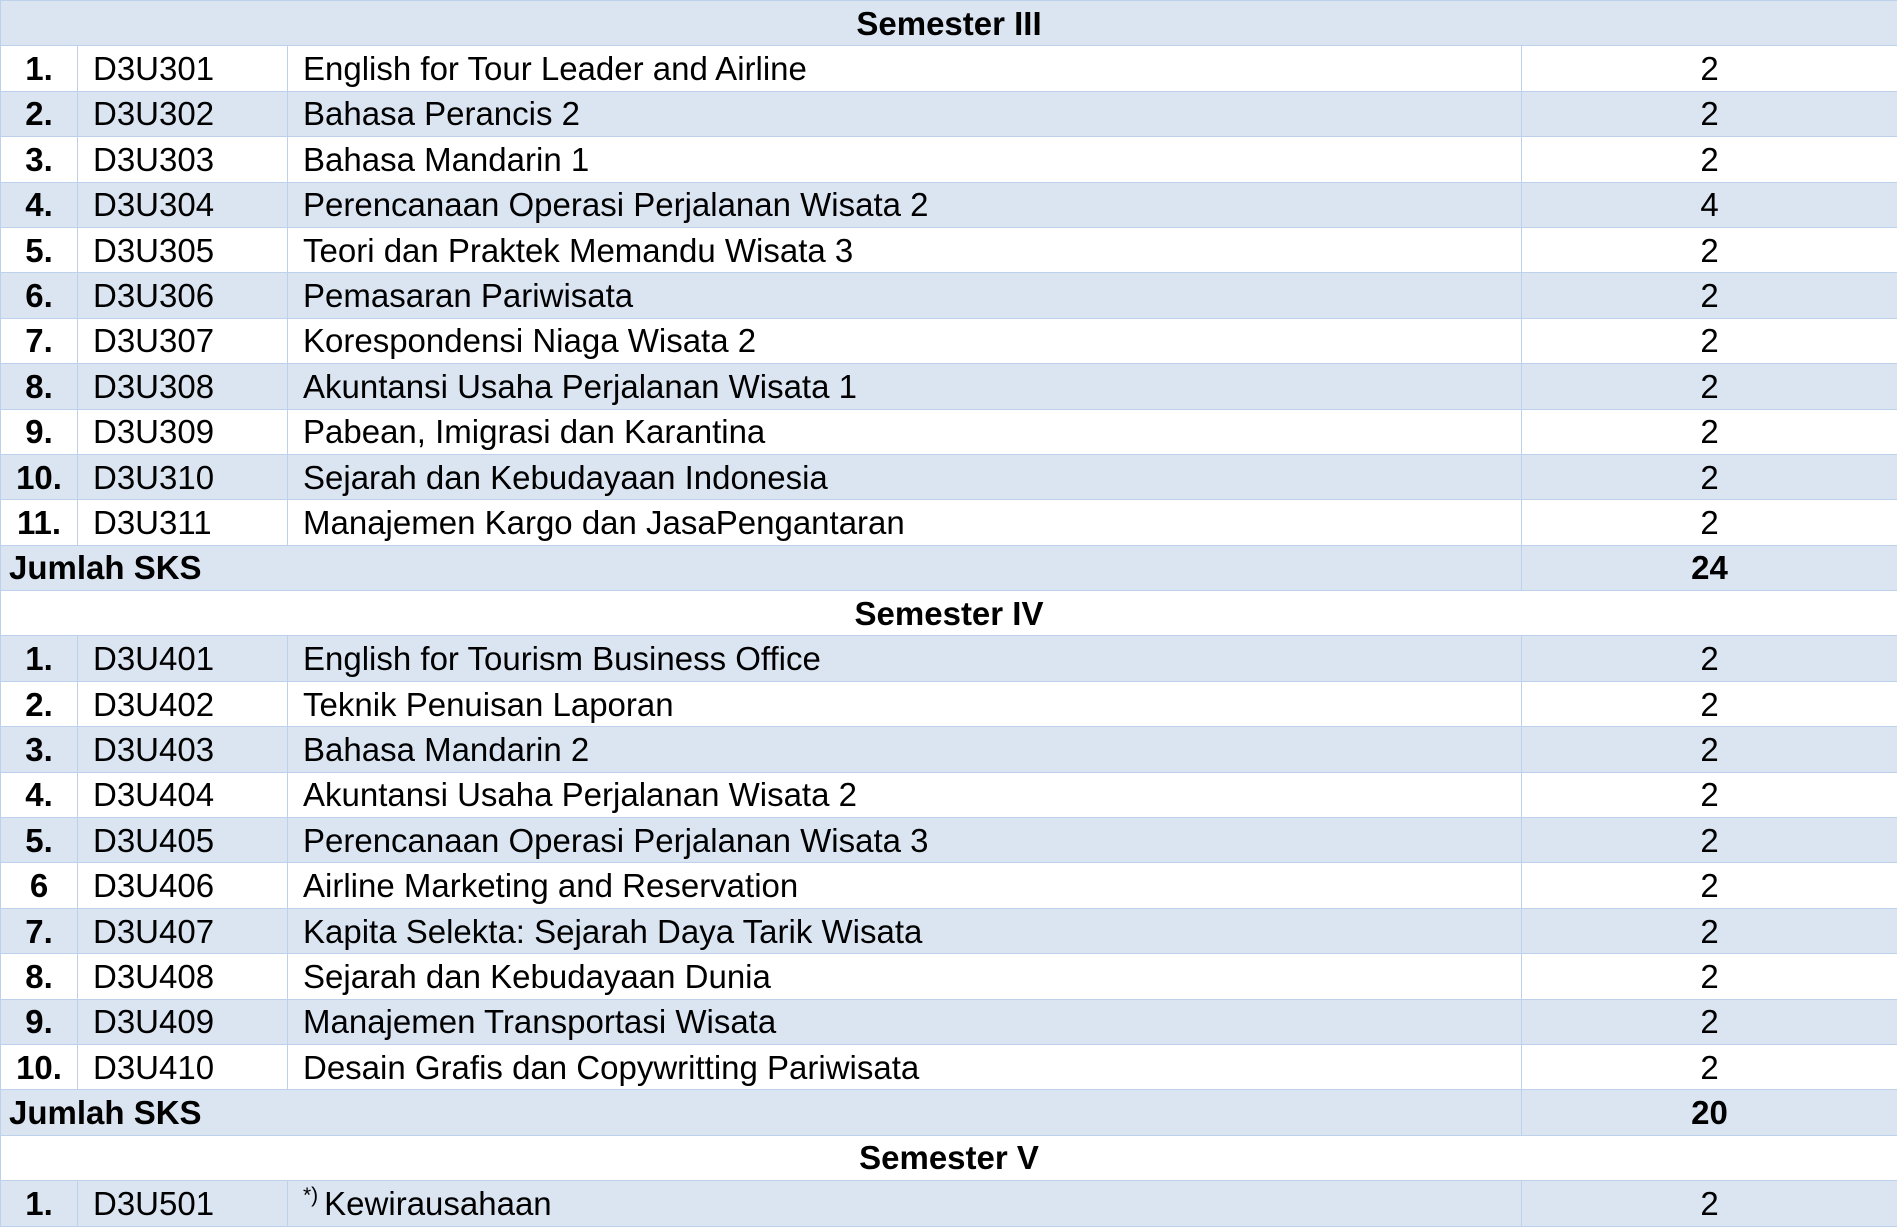 This screenshot has height=1227, width=1897. What do you see at coordinates (539, 1021) in the screenshot?
I see `course-name: Manajemen Transportasi Wisata` at bounding box center [539, 1021].